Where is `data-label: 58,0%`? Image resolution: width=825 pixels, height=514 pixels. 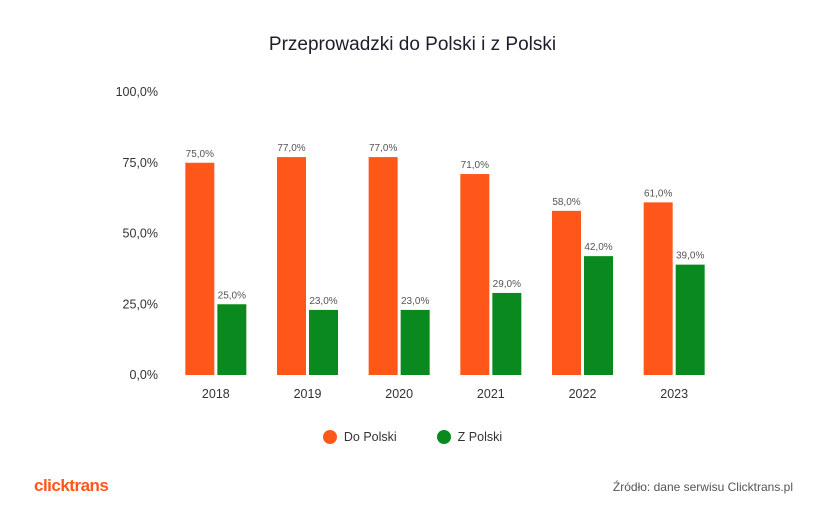 data-label: 58,0% is located at coordinates (566, 202).